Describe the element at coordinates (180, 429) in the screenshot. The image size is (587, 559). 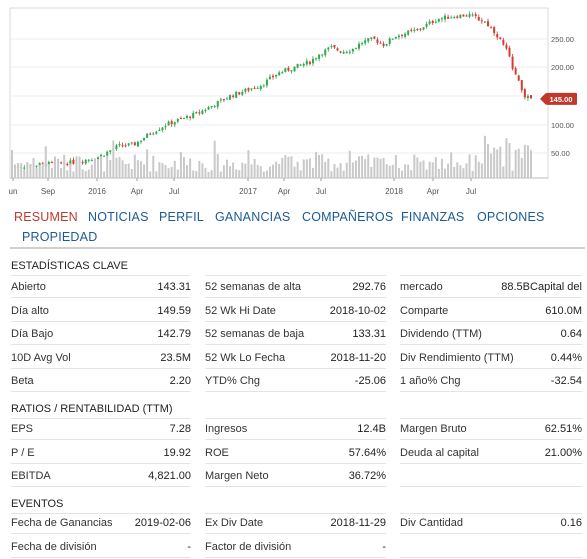
I see `ratio-value: 7.28` at that location.